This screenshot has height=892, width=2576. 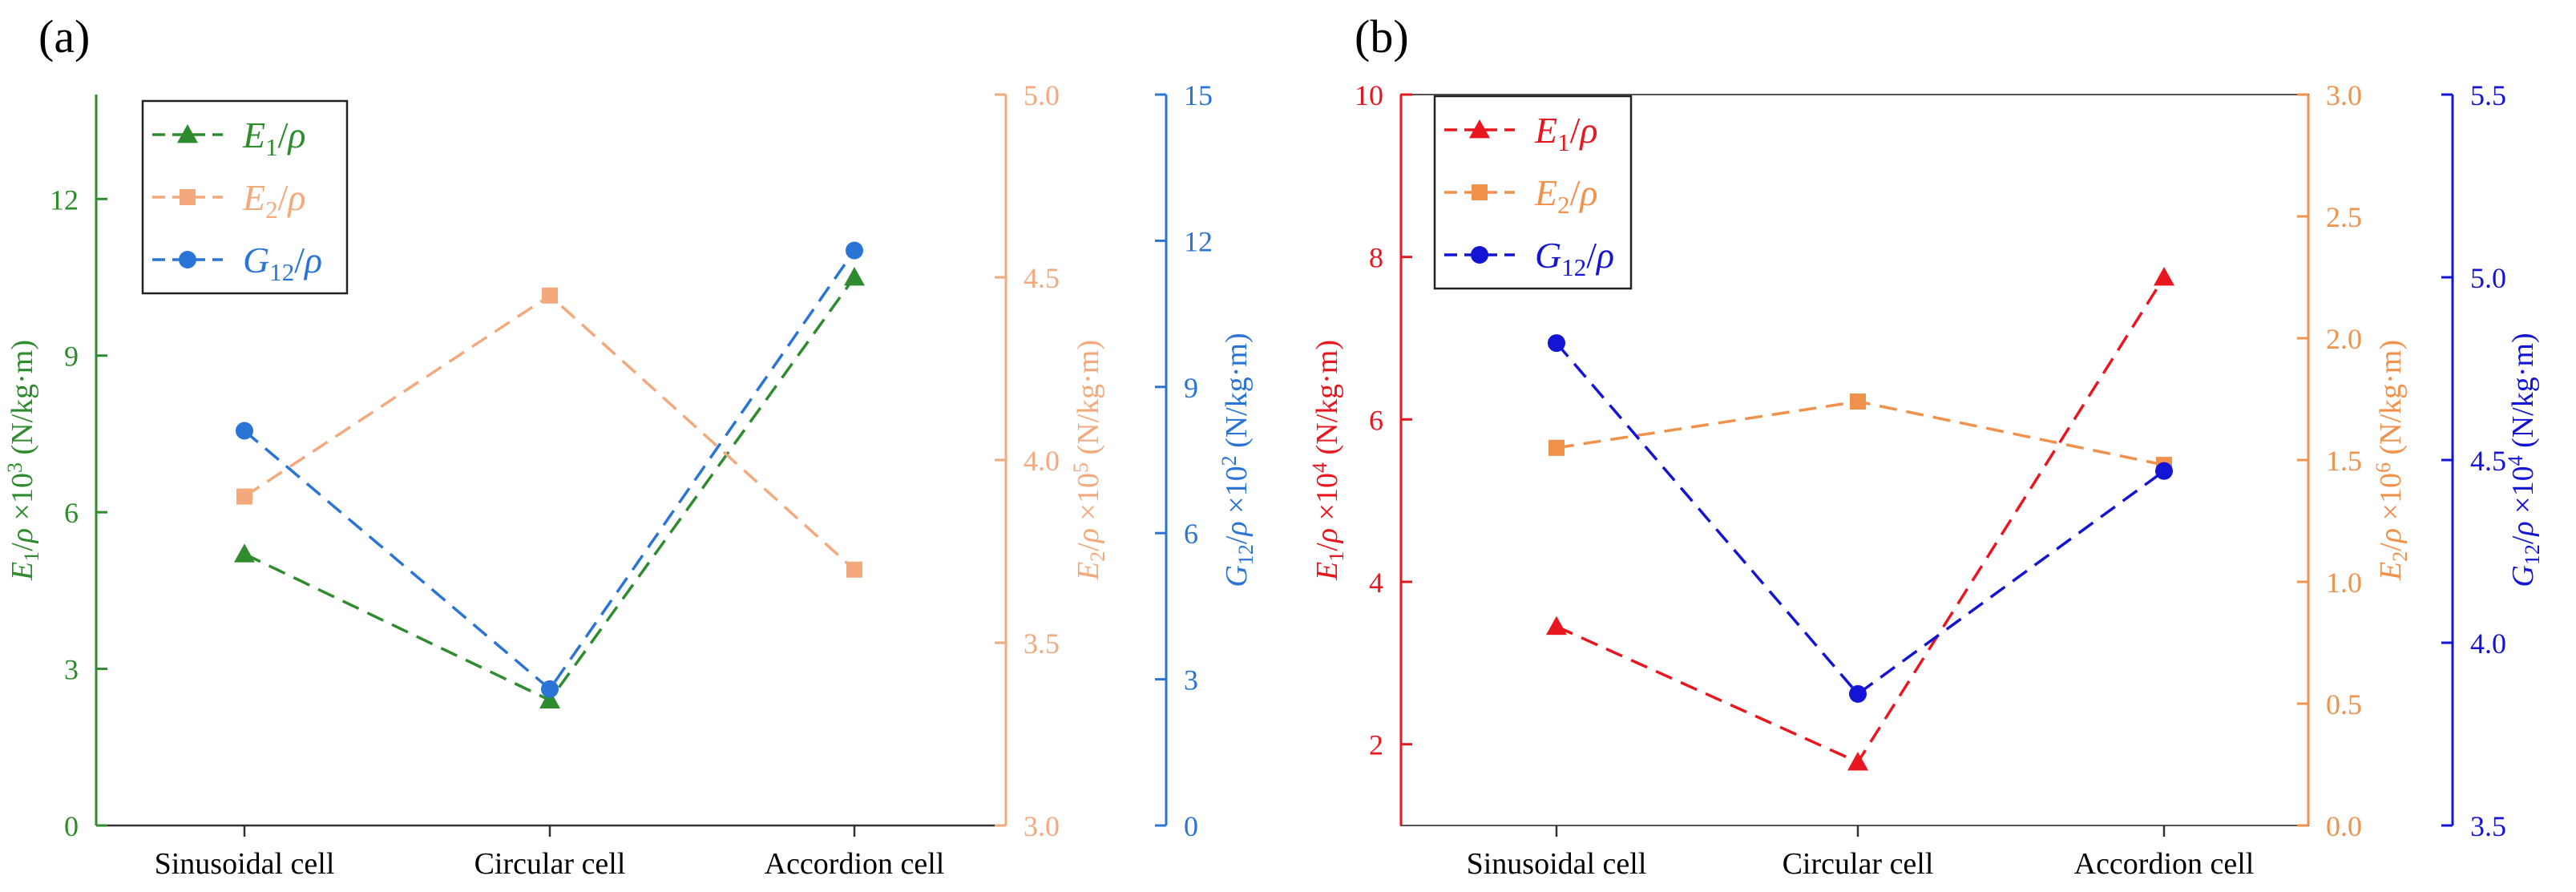 I want to click on right2-tick-label: 4.5, so click(x=2488, y=461).